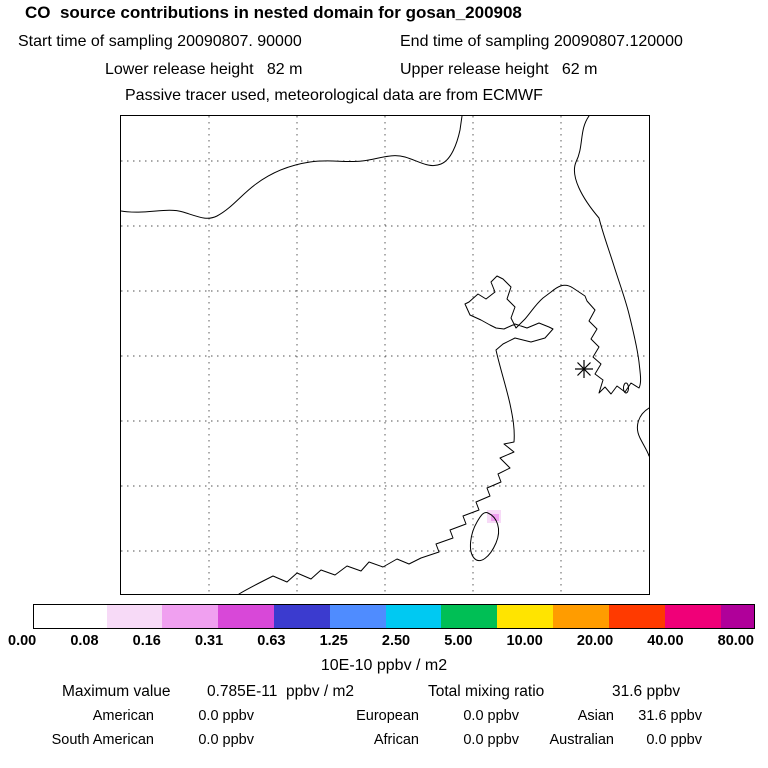 The width and height of the screenshot is (768, 768). Describe the element at coordinates (84, 641) in the screenshot. I see `colorbar-tick-label: 0.08` at that location.